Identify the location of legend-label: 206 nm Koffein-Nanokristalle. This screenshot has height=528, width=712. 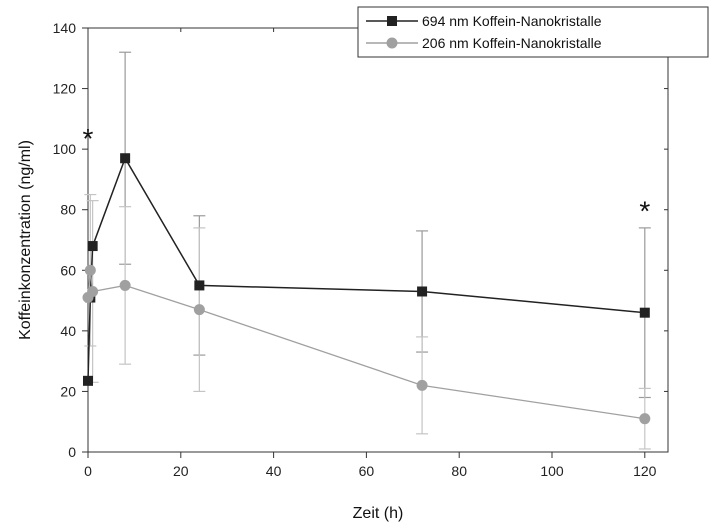
(512, 43).